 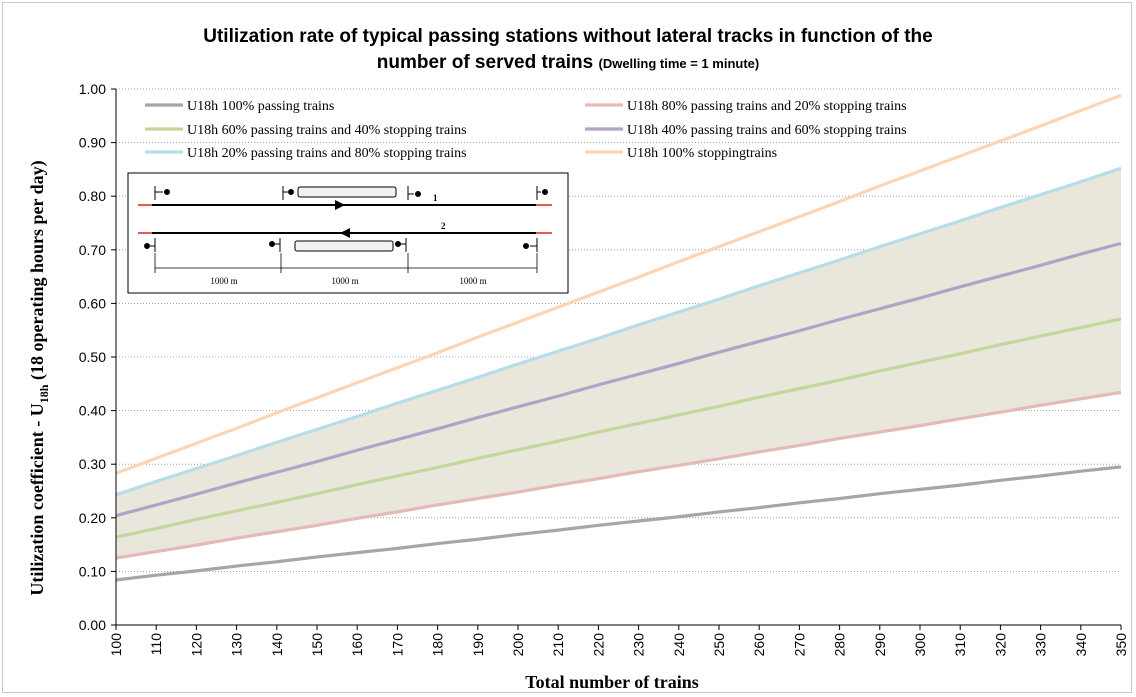 I want to click on track1-platform, so click(x=347, y=192).